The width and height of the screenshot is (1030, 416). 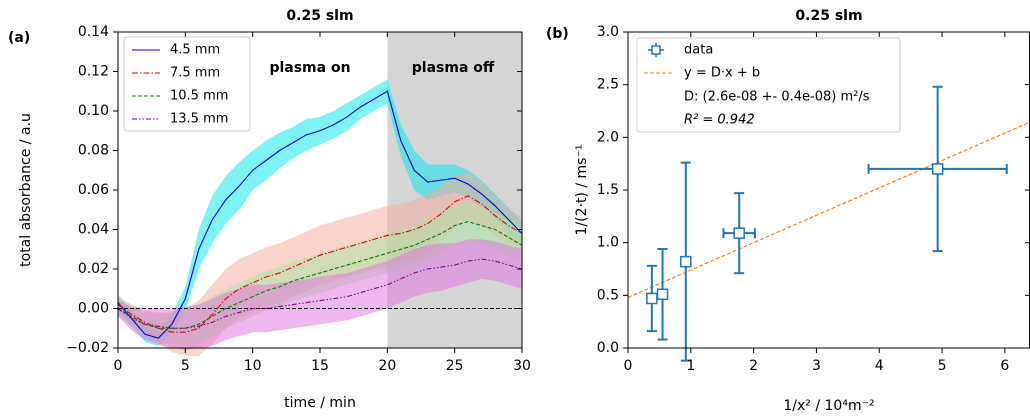 What do you see at coordinates (199, 96) in the screenshot?
I see `legend-label: 10.5 mm` at bounding box center [199, 96].